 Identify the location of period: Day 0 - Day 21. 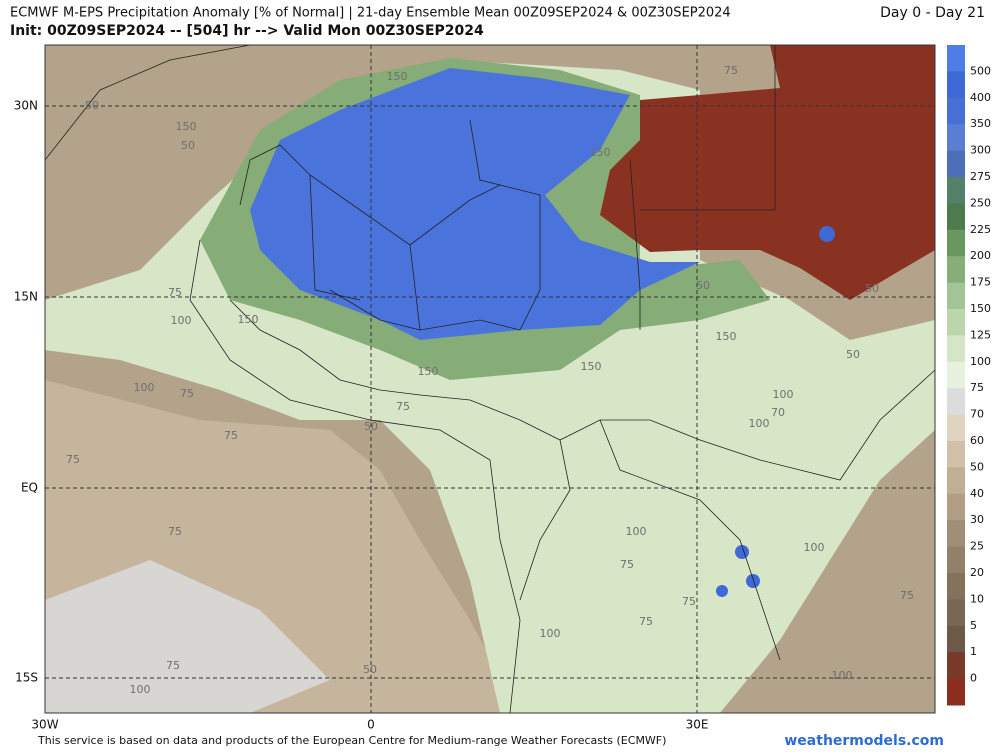
(932, 13).